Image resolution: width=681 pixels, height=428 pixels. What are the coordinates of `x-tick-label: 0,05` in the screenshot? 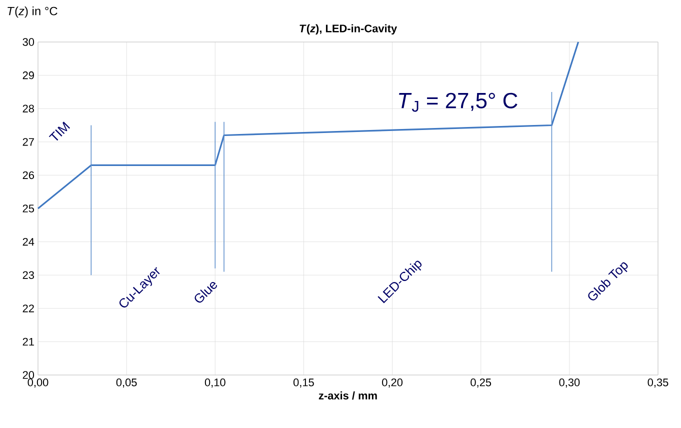 It's located at (126, 383).